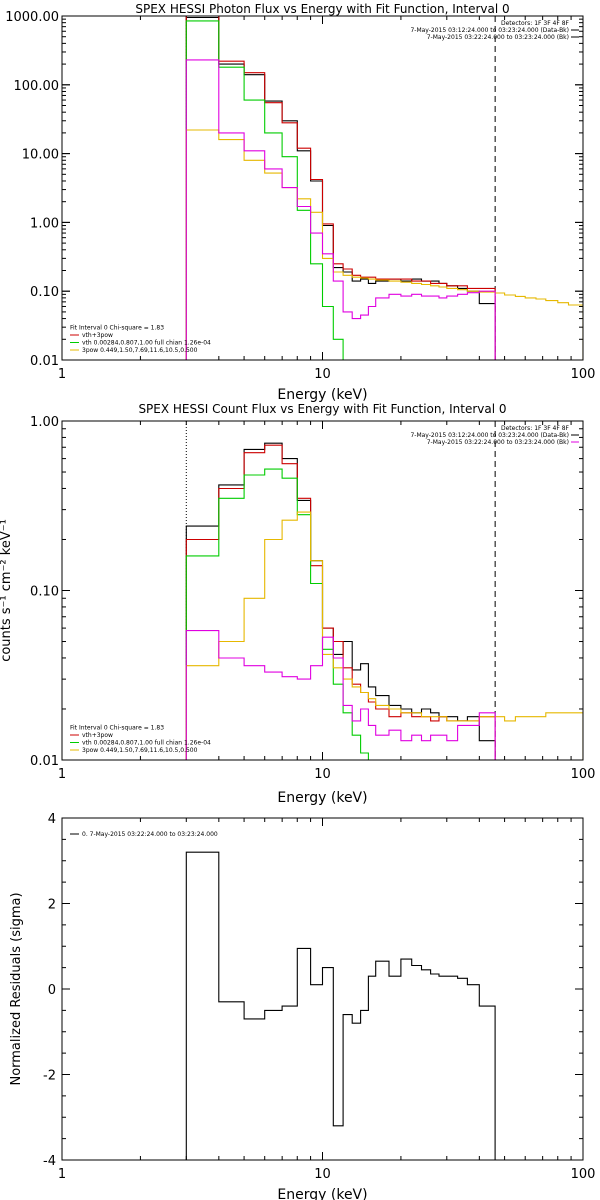 The height and width of the screenshot is (1200, 600). What do you see at coordinates (52, 819) in the screenshot?
I see `y-tick-label: 4` at bounding box center [52, 819].